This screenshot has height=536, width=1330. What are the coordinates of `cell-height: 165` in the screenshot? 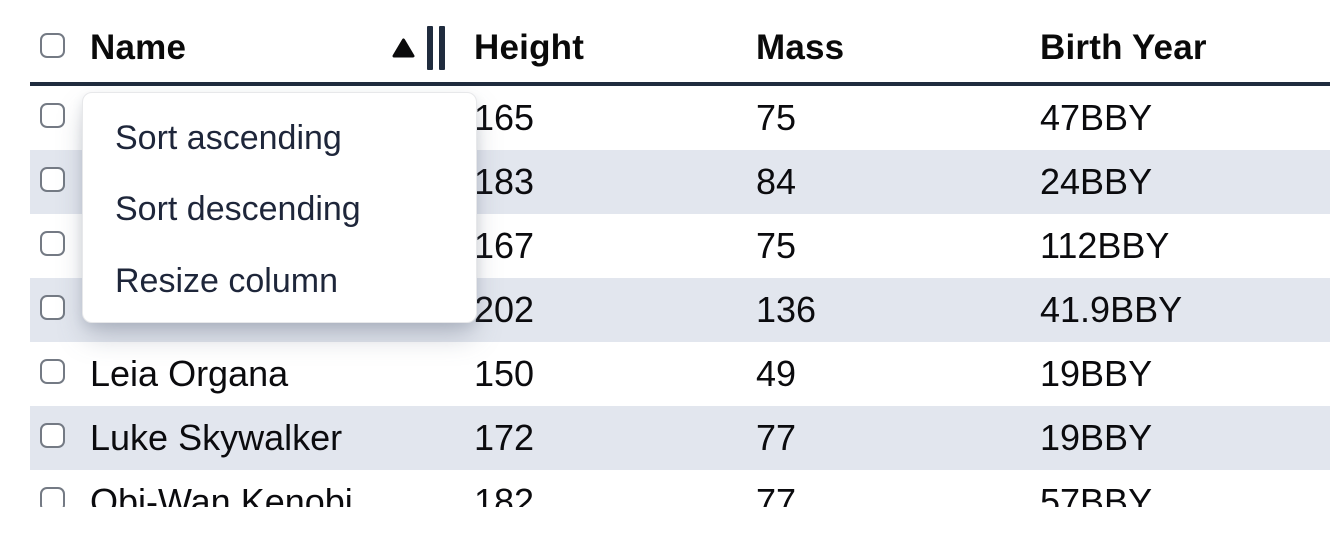 It's located at (605, 118).